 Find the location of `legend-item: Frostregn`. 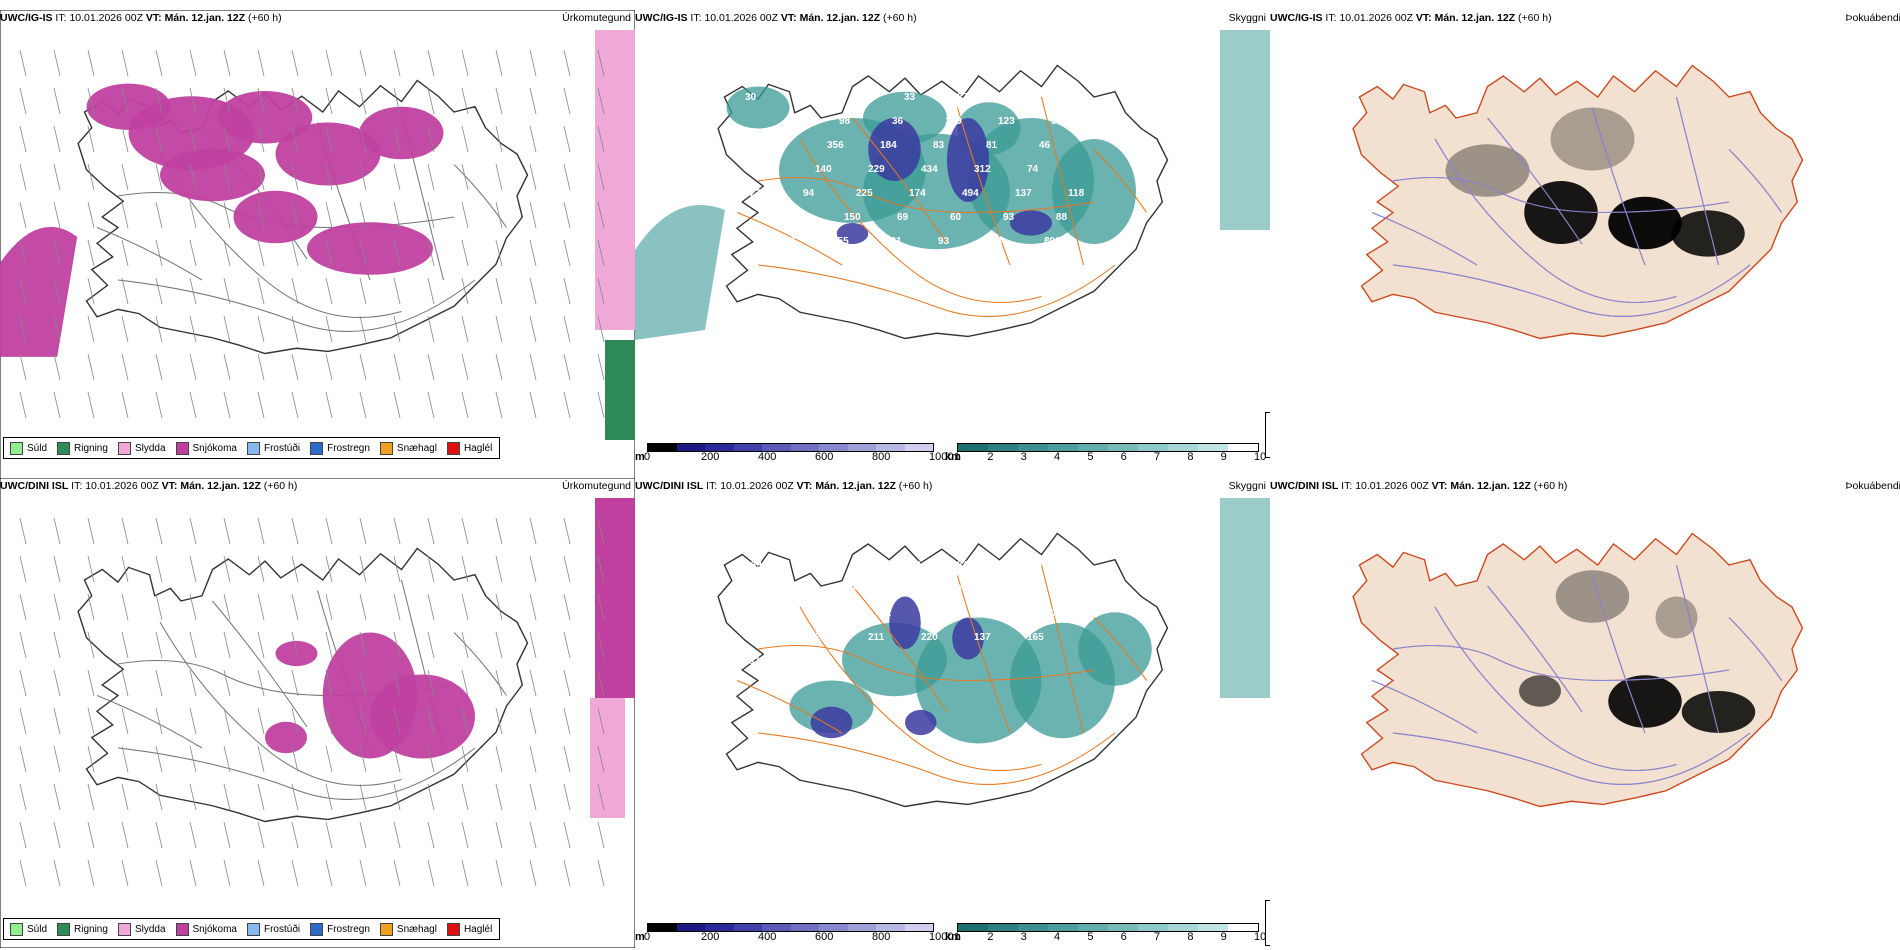

legend-item: Frostregn is located at coordinates (340, 929).